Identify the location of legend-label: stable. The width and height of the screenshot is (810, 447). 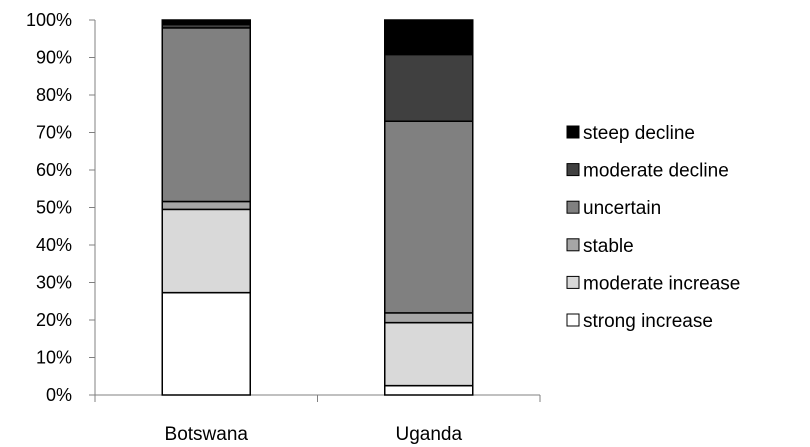
(608, 246).